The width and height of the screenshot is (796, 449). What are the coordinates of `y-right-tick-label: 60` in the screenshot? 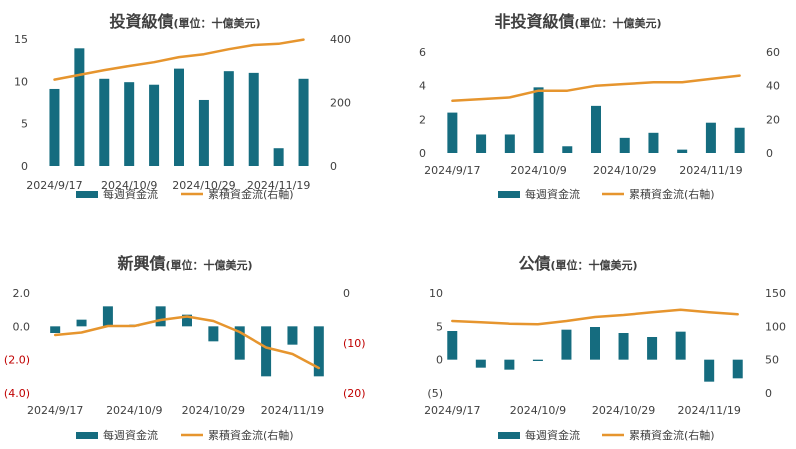 It's located at (773, 52).